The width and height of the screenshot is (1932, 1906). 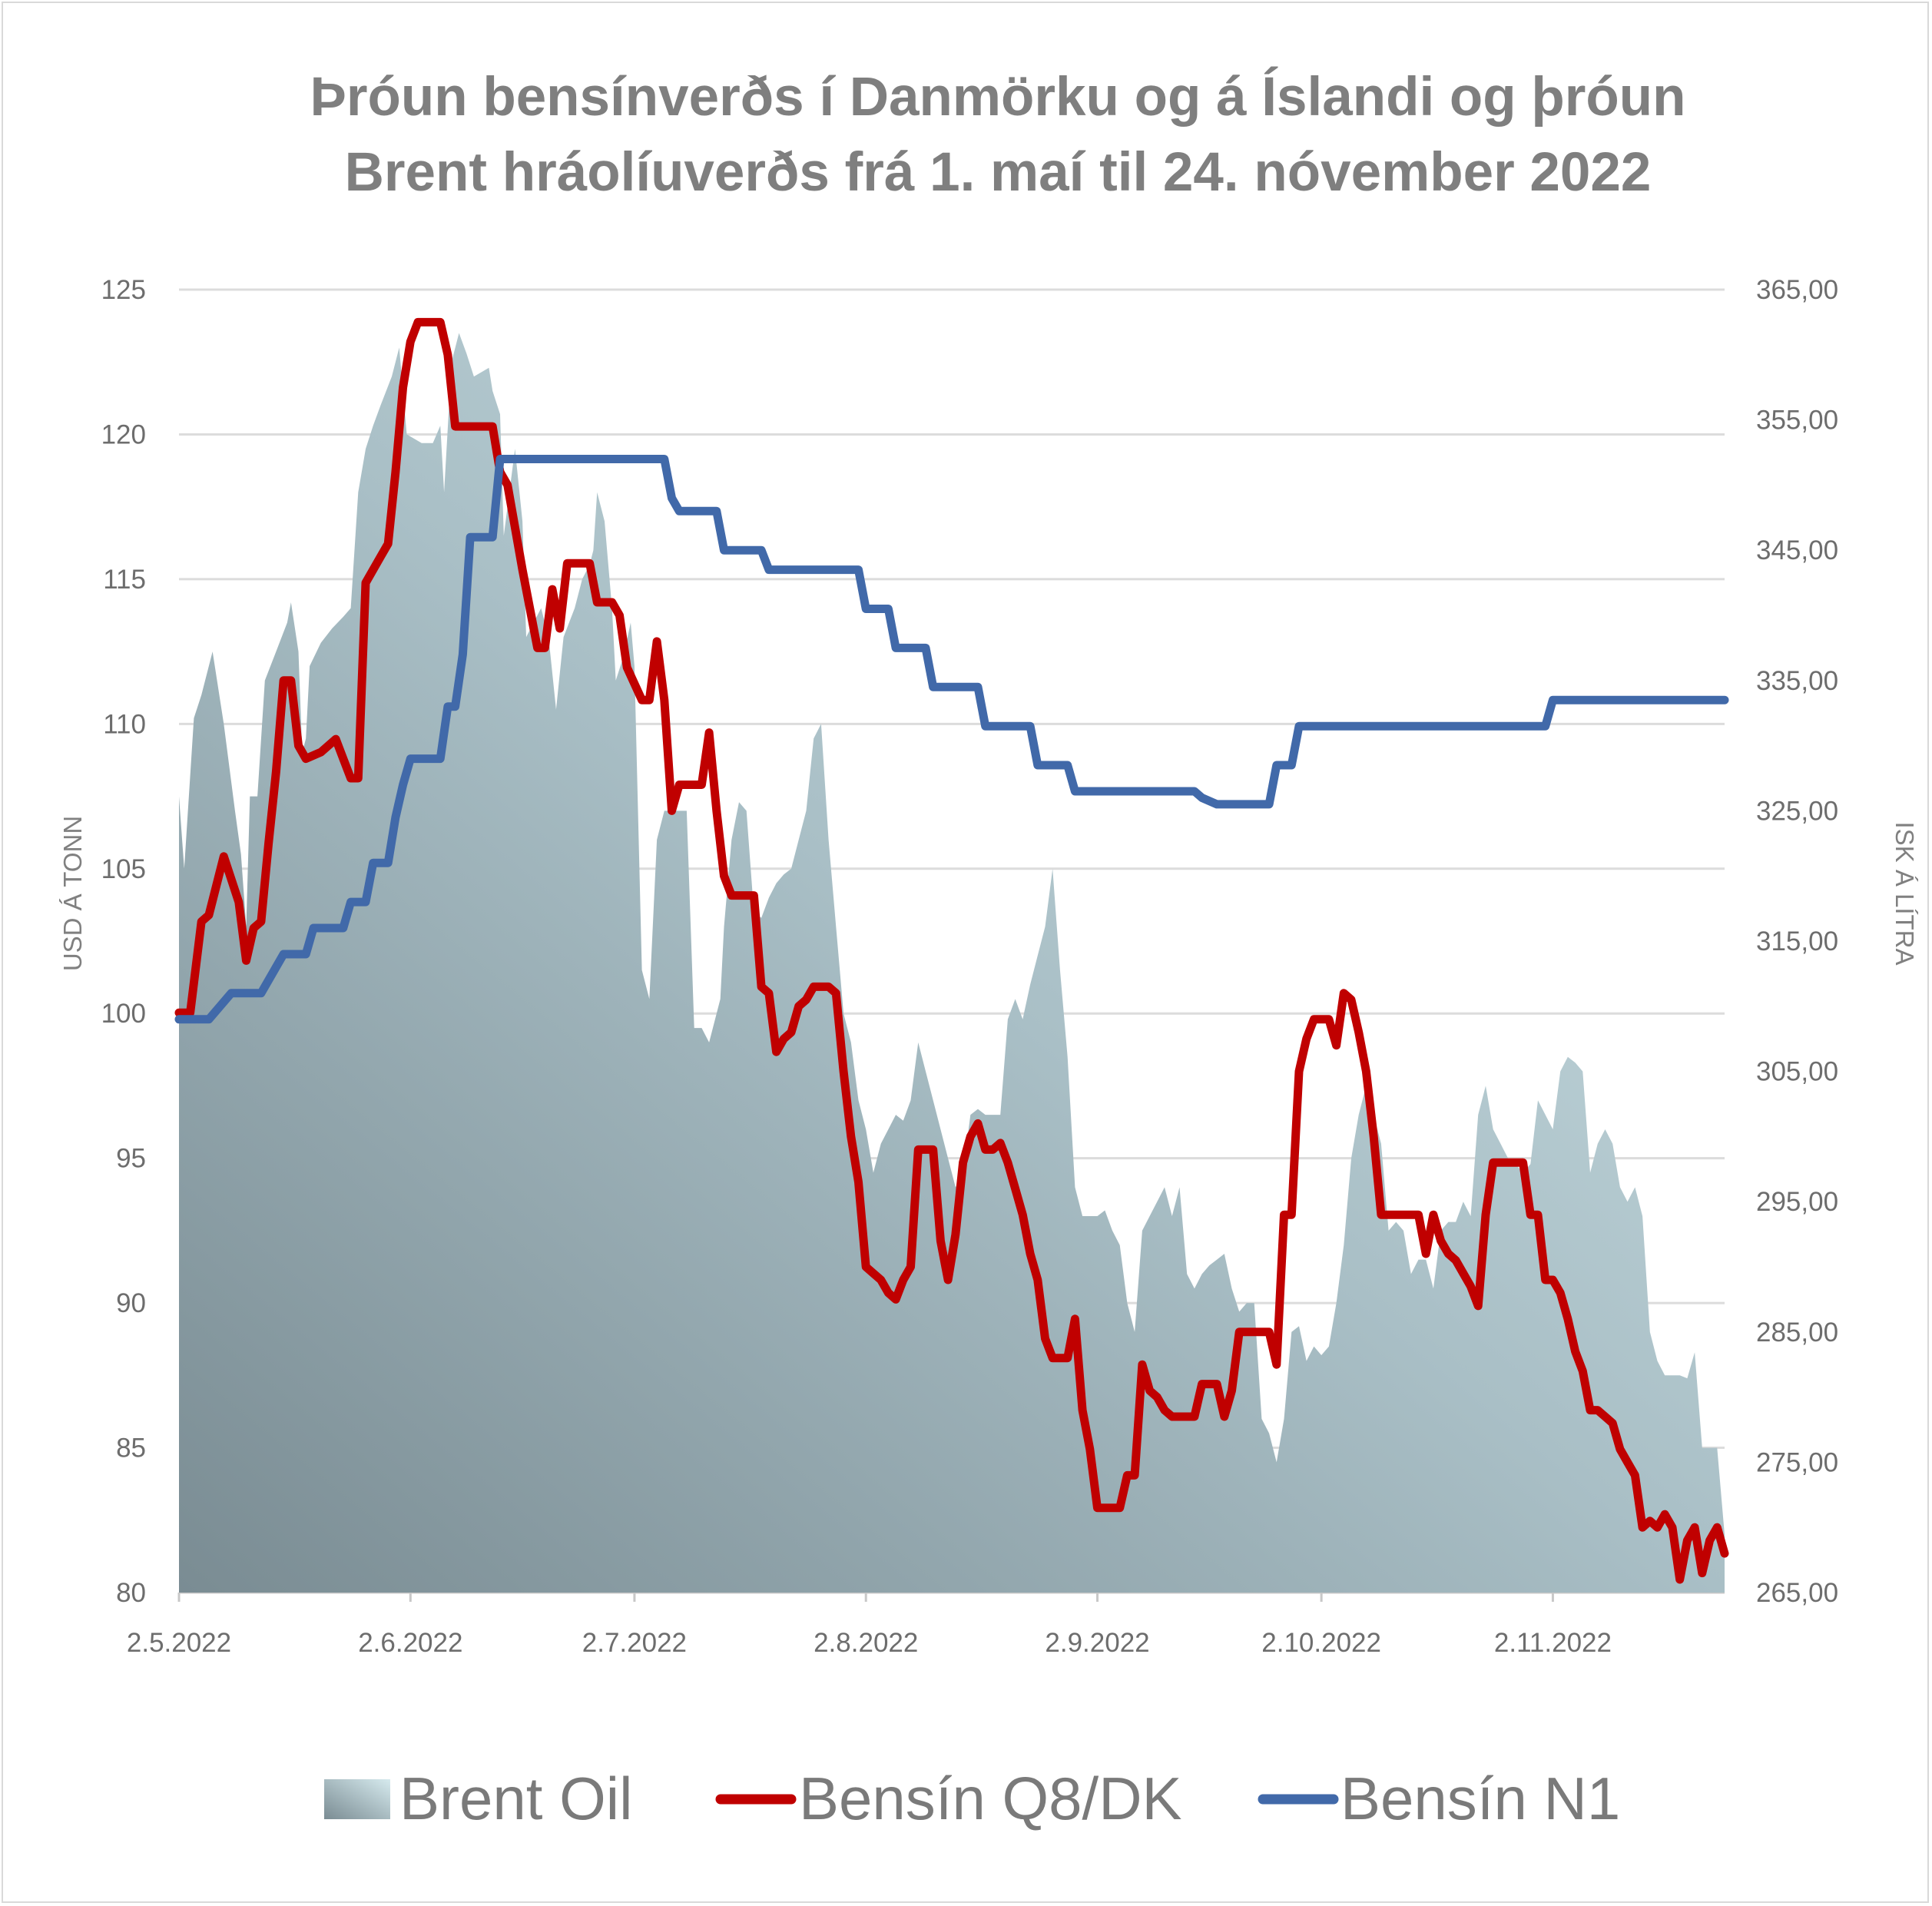 What do you see at coordinates (1797, 1202) in the screenshot?
I see `right-tick-label: 295,00` at bounding box center [1797, 1202].